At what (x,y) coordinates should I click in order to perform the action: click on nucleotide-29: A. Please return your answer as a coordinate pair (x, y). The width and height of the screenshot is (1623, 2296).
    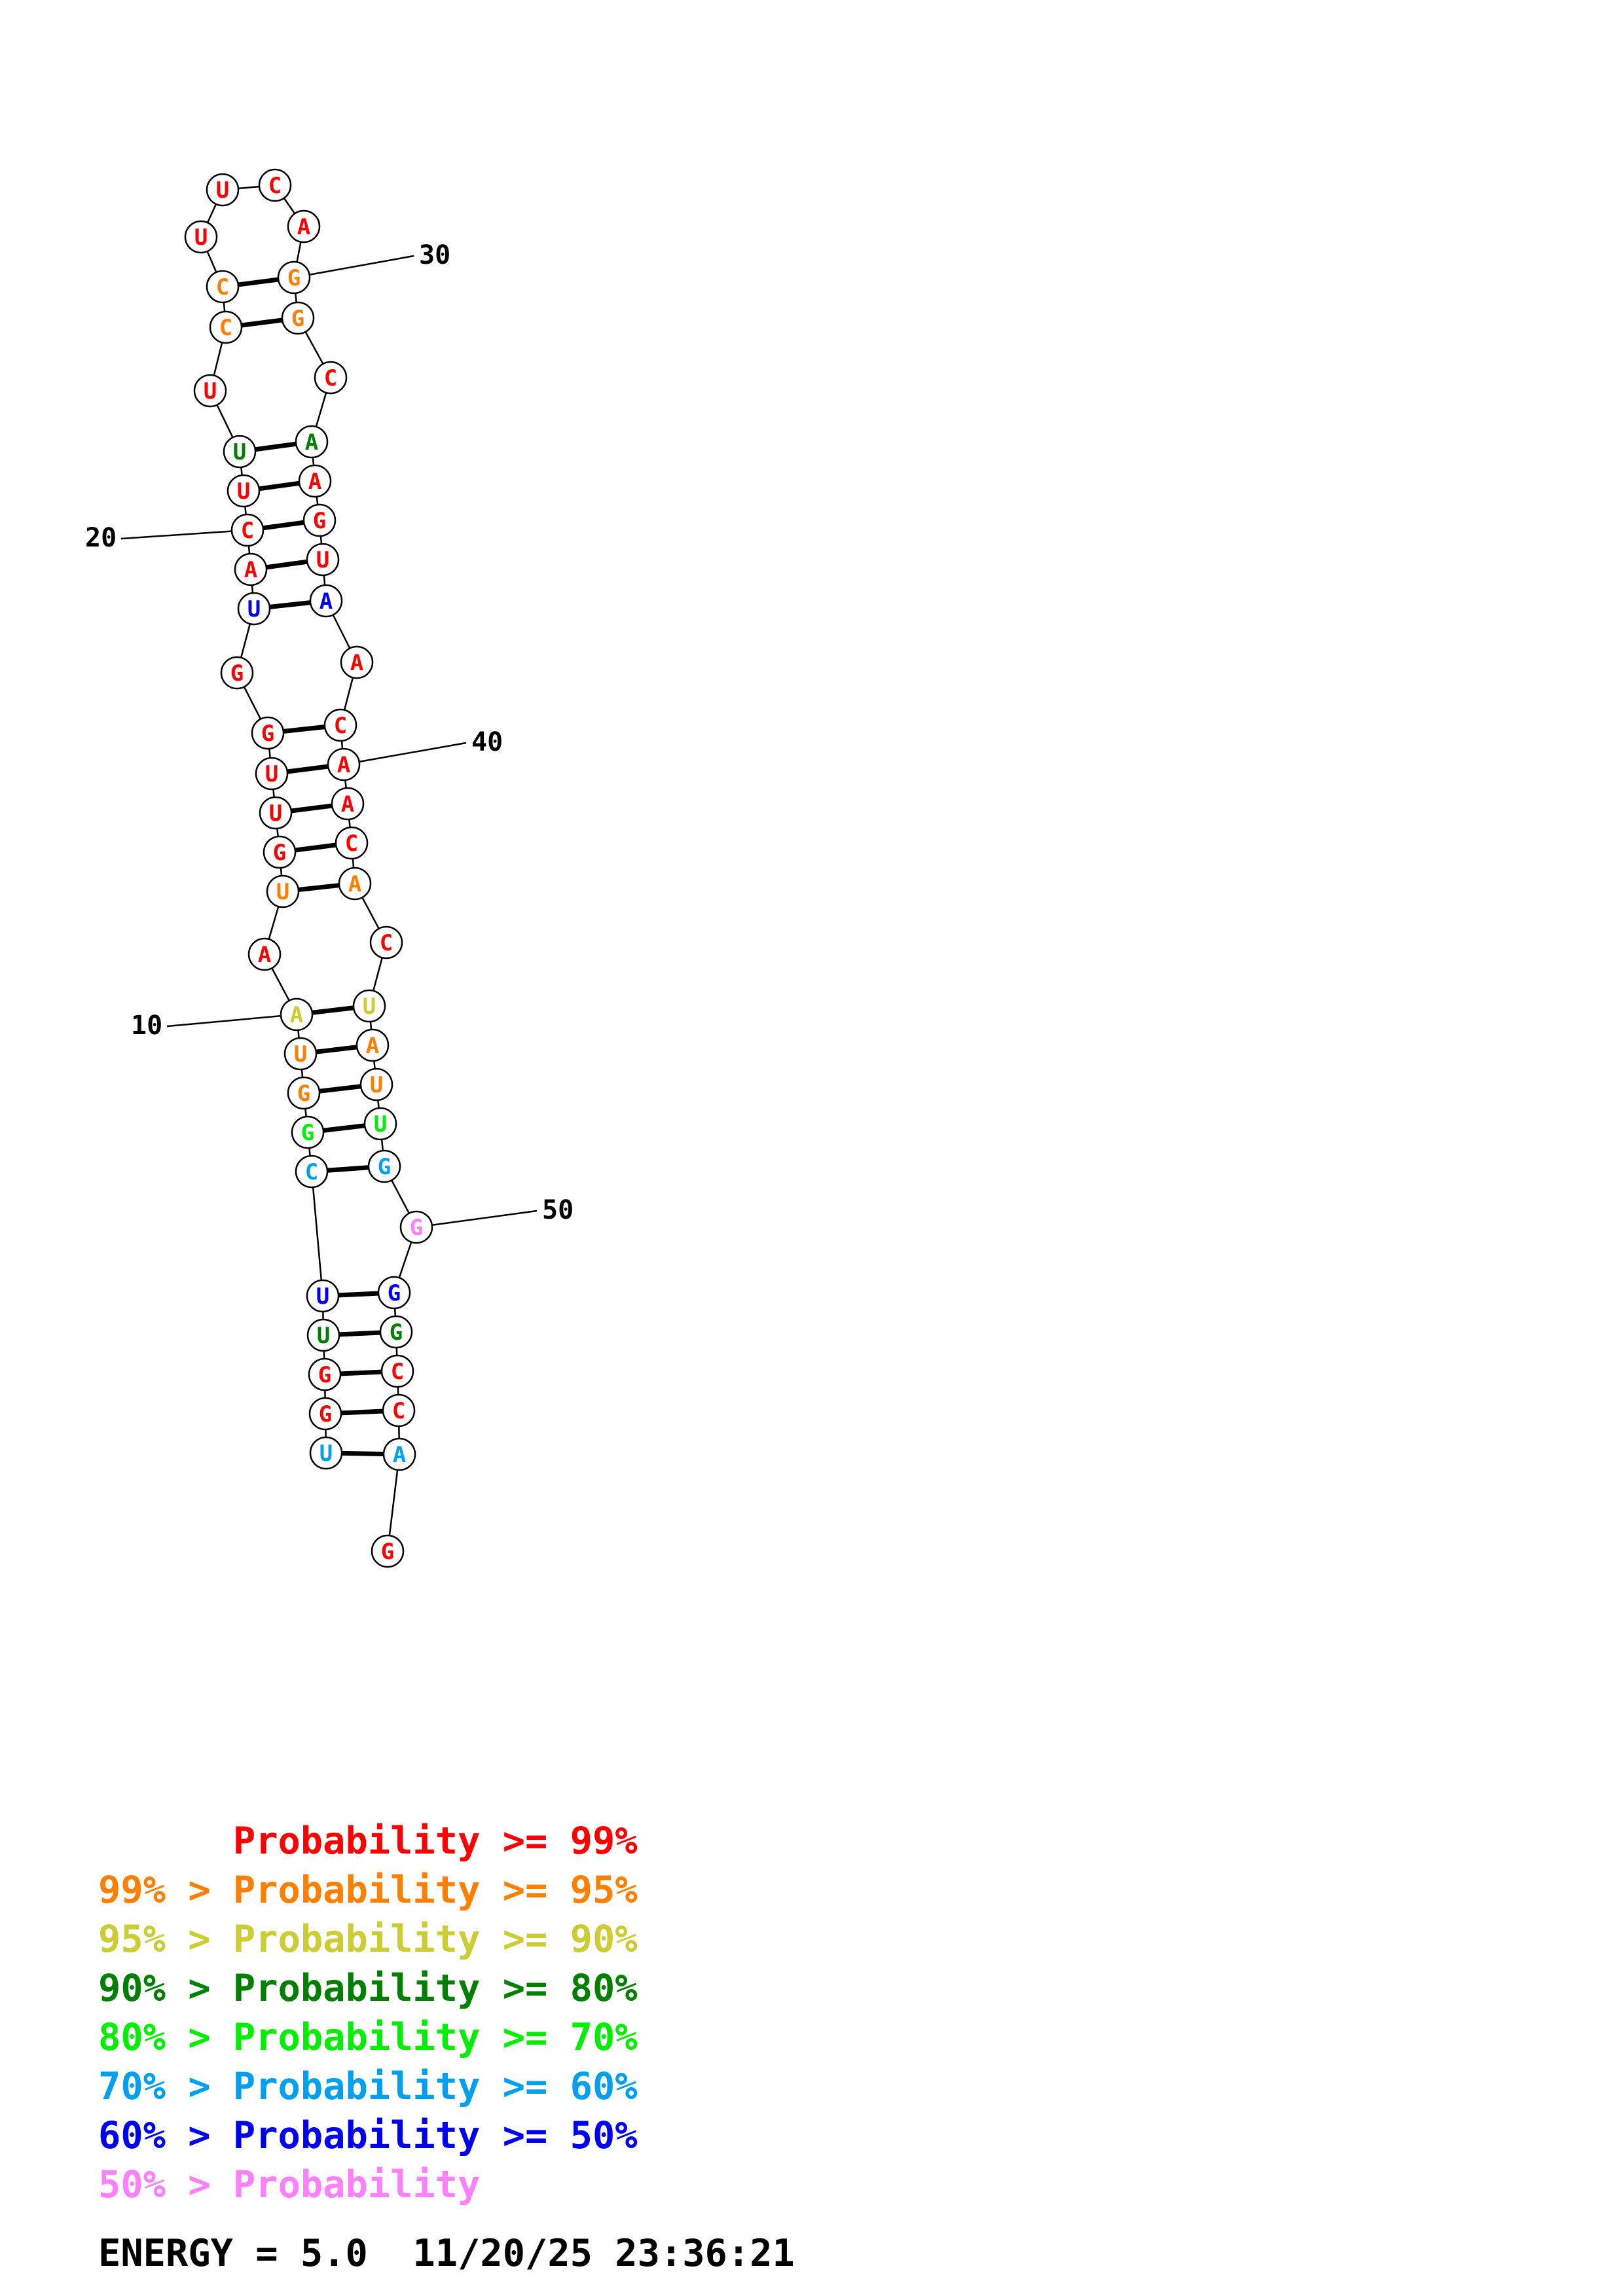
    Looking at the image, I should click on (304, 226).